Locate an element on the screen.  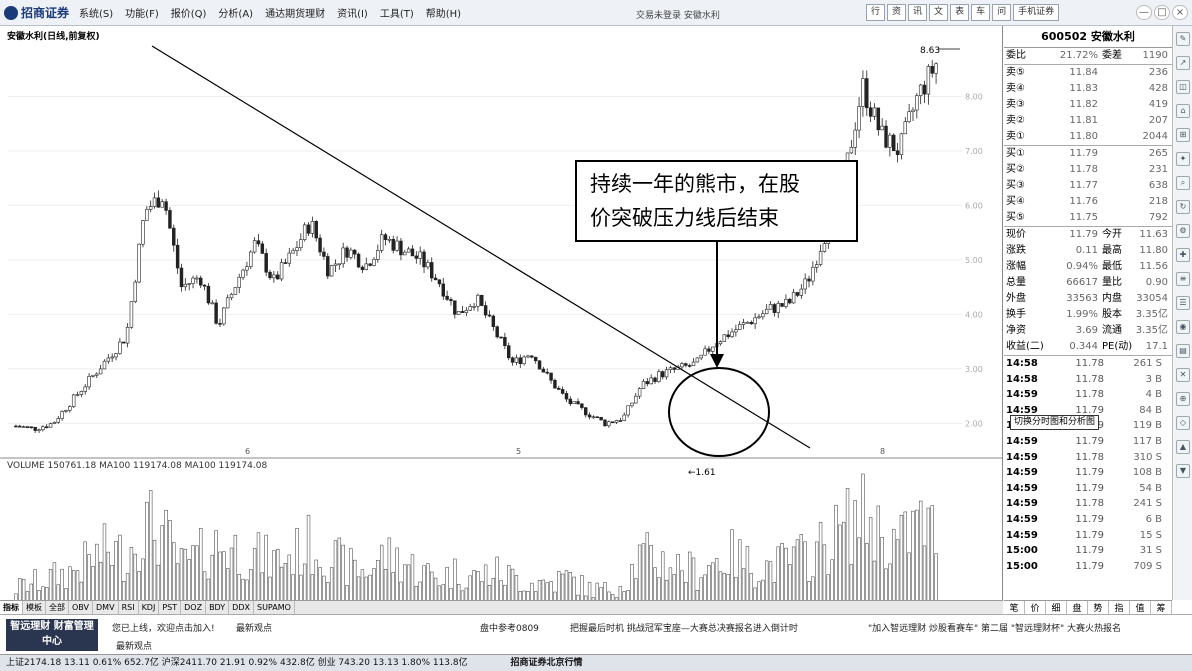
indicator-tab: KDJ is located at coordinates (149, 607).